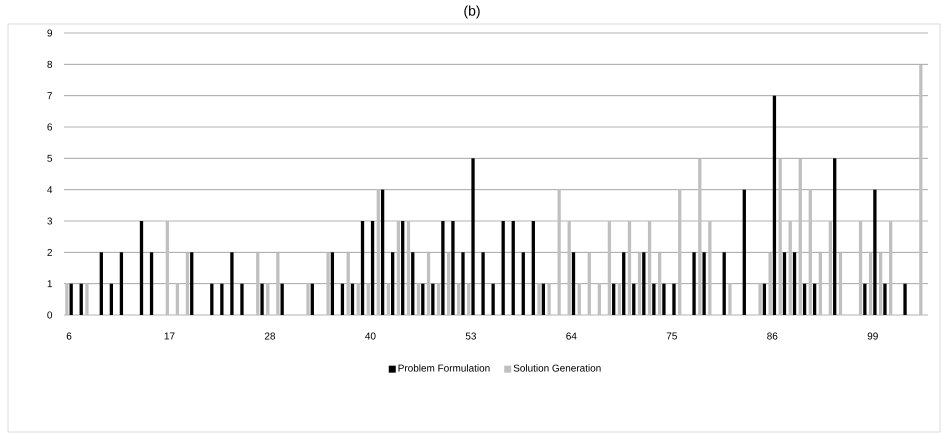  I want to click on y-tick-label: 3, so click(49, 221).